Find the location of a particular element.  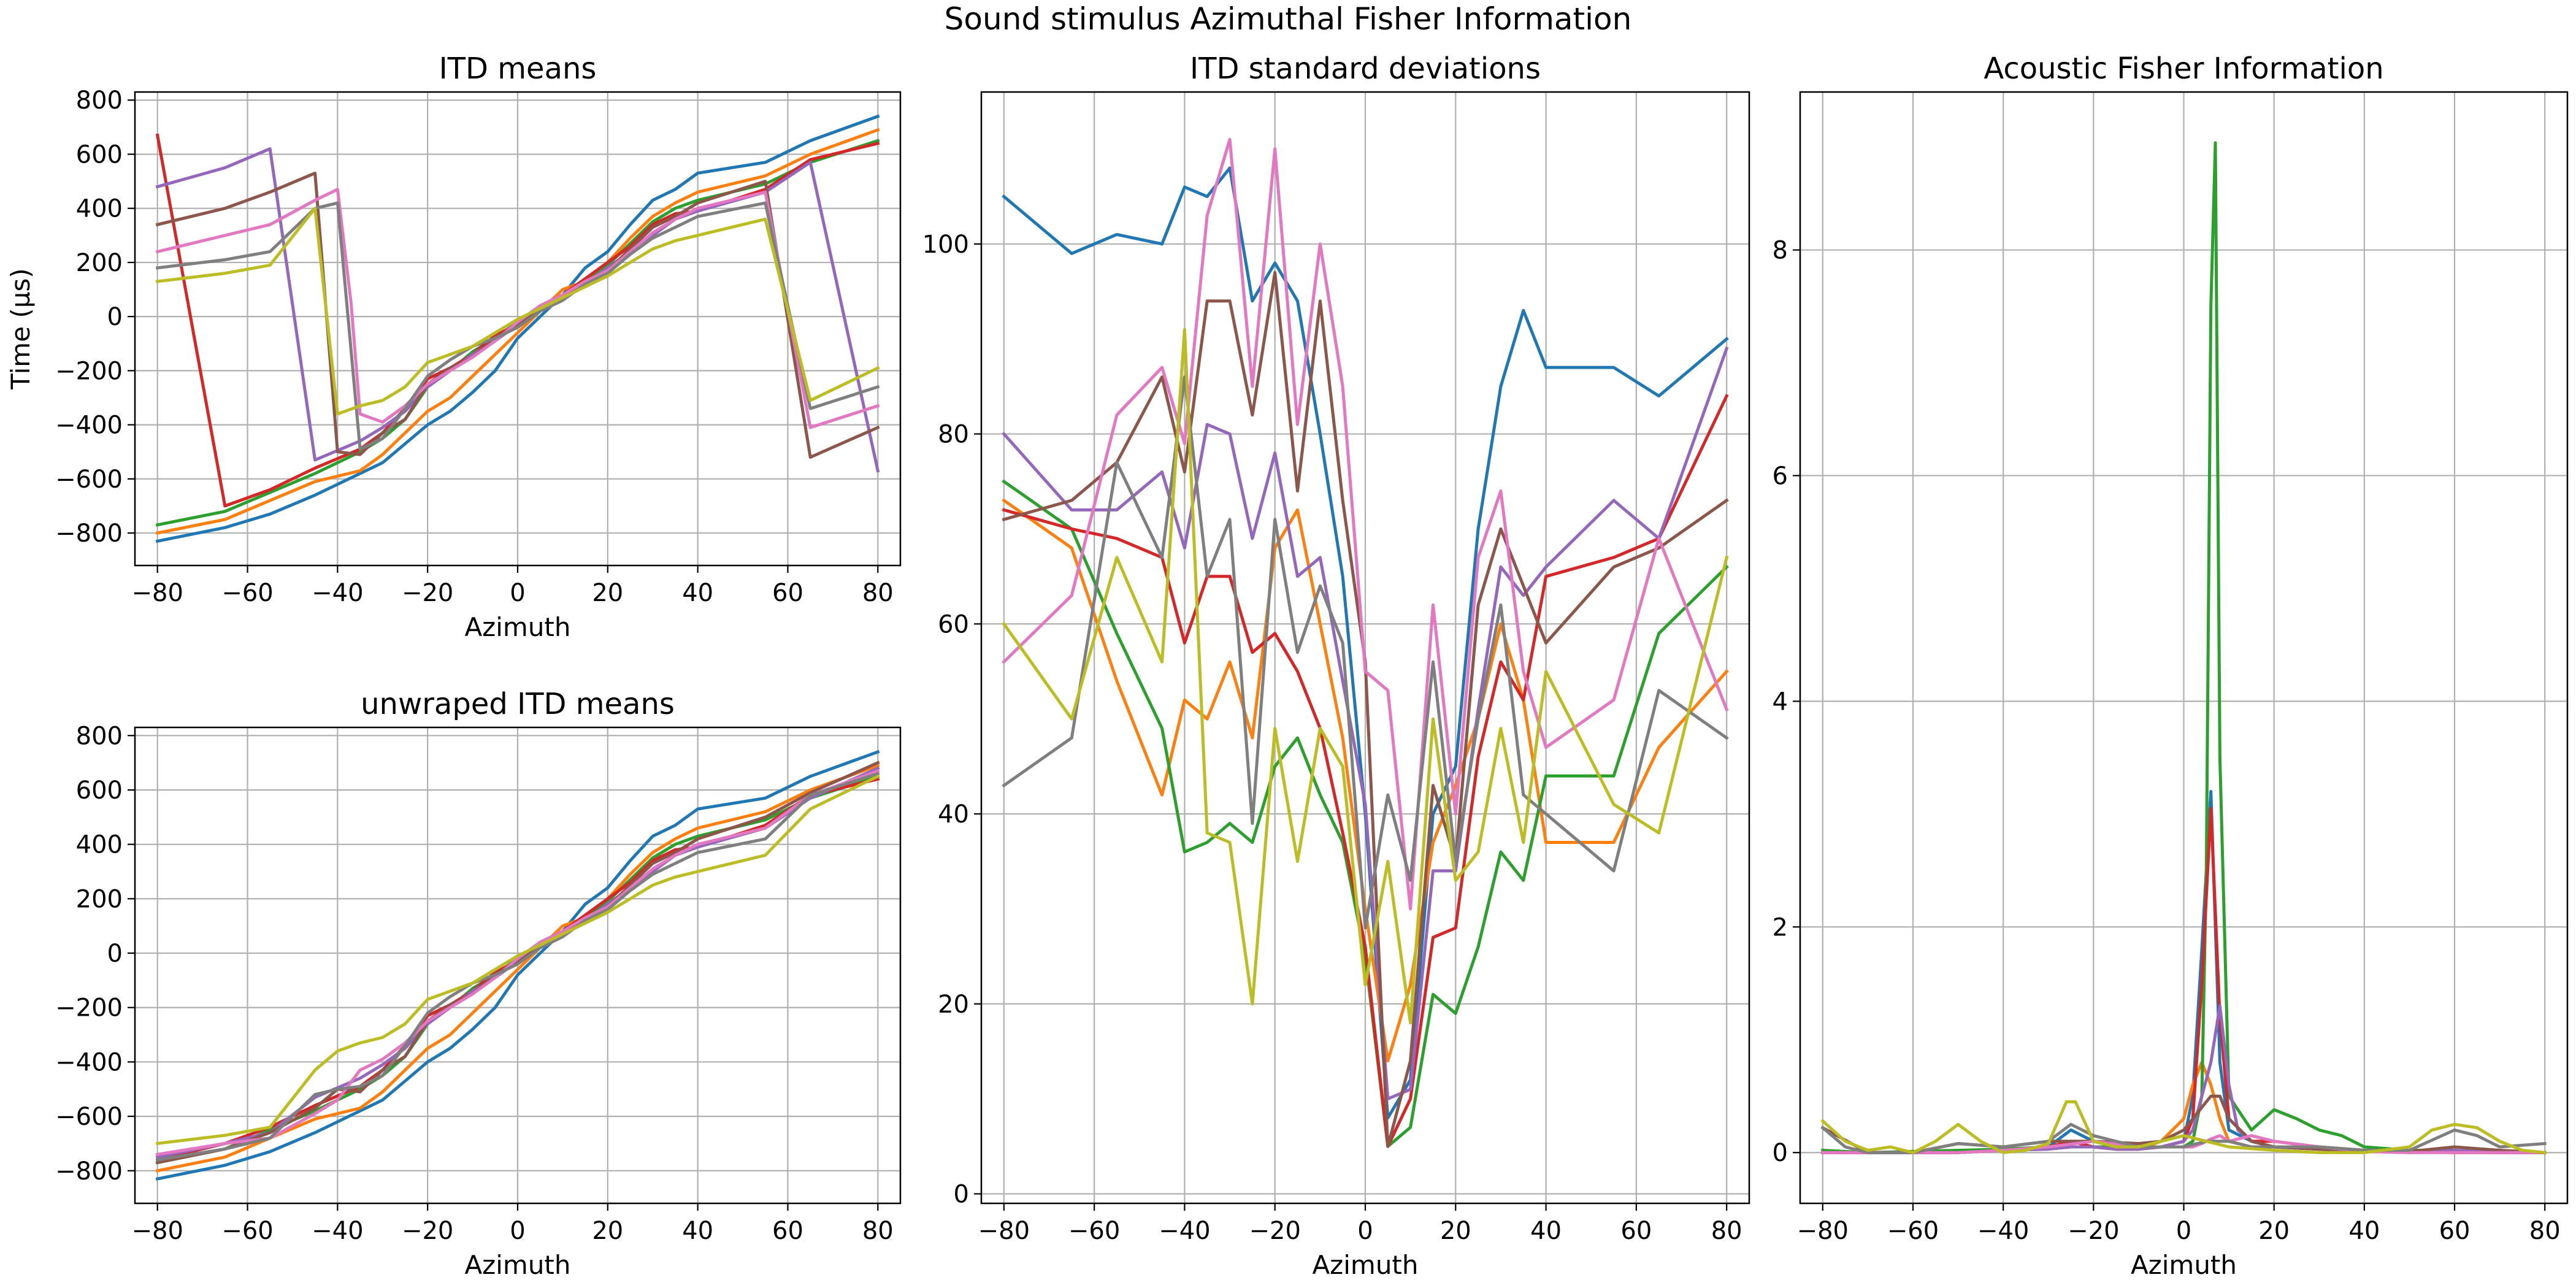

itd-means-ytick-label: −600 is located at coordinates (89, 480).